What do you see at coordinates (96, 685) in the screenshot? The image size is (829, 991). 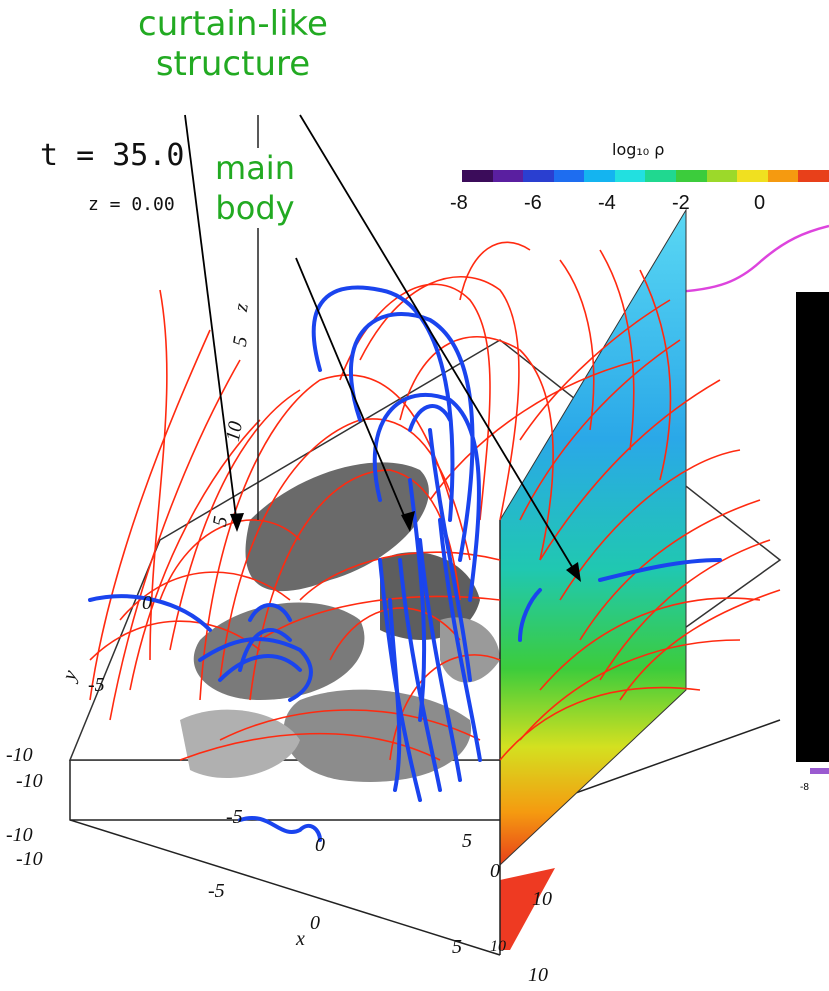 I see `y-tick-label: -5` at bounding box center [96, 685].